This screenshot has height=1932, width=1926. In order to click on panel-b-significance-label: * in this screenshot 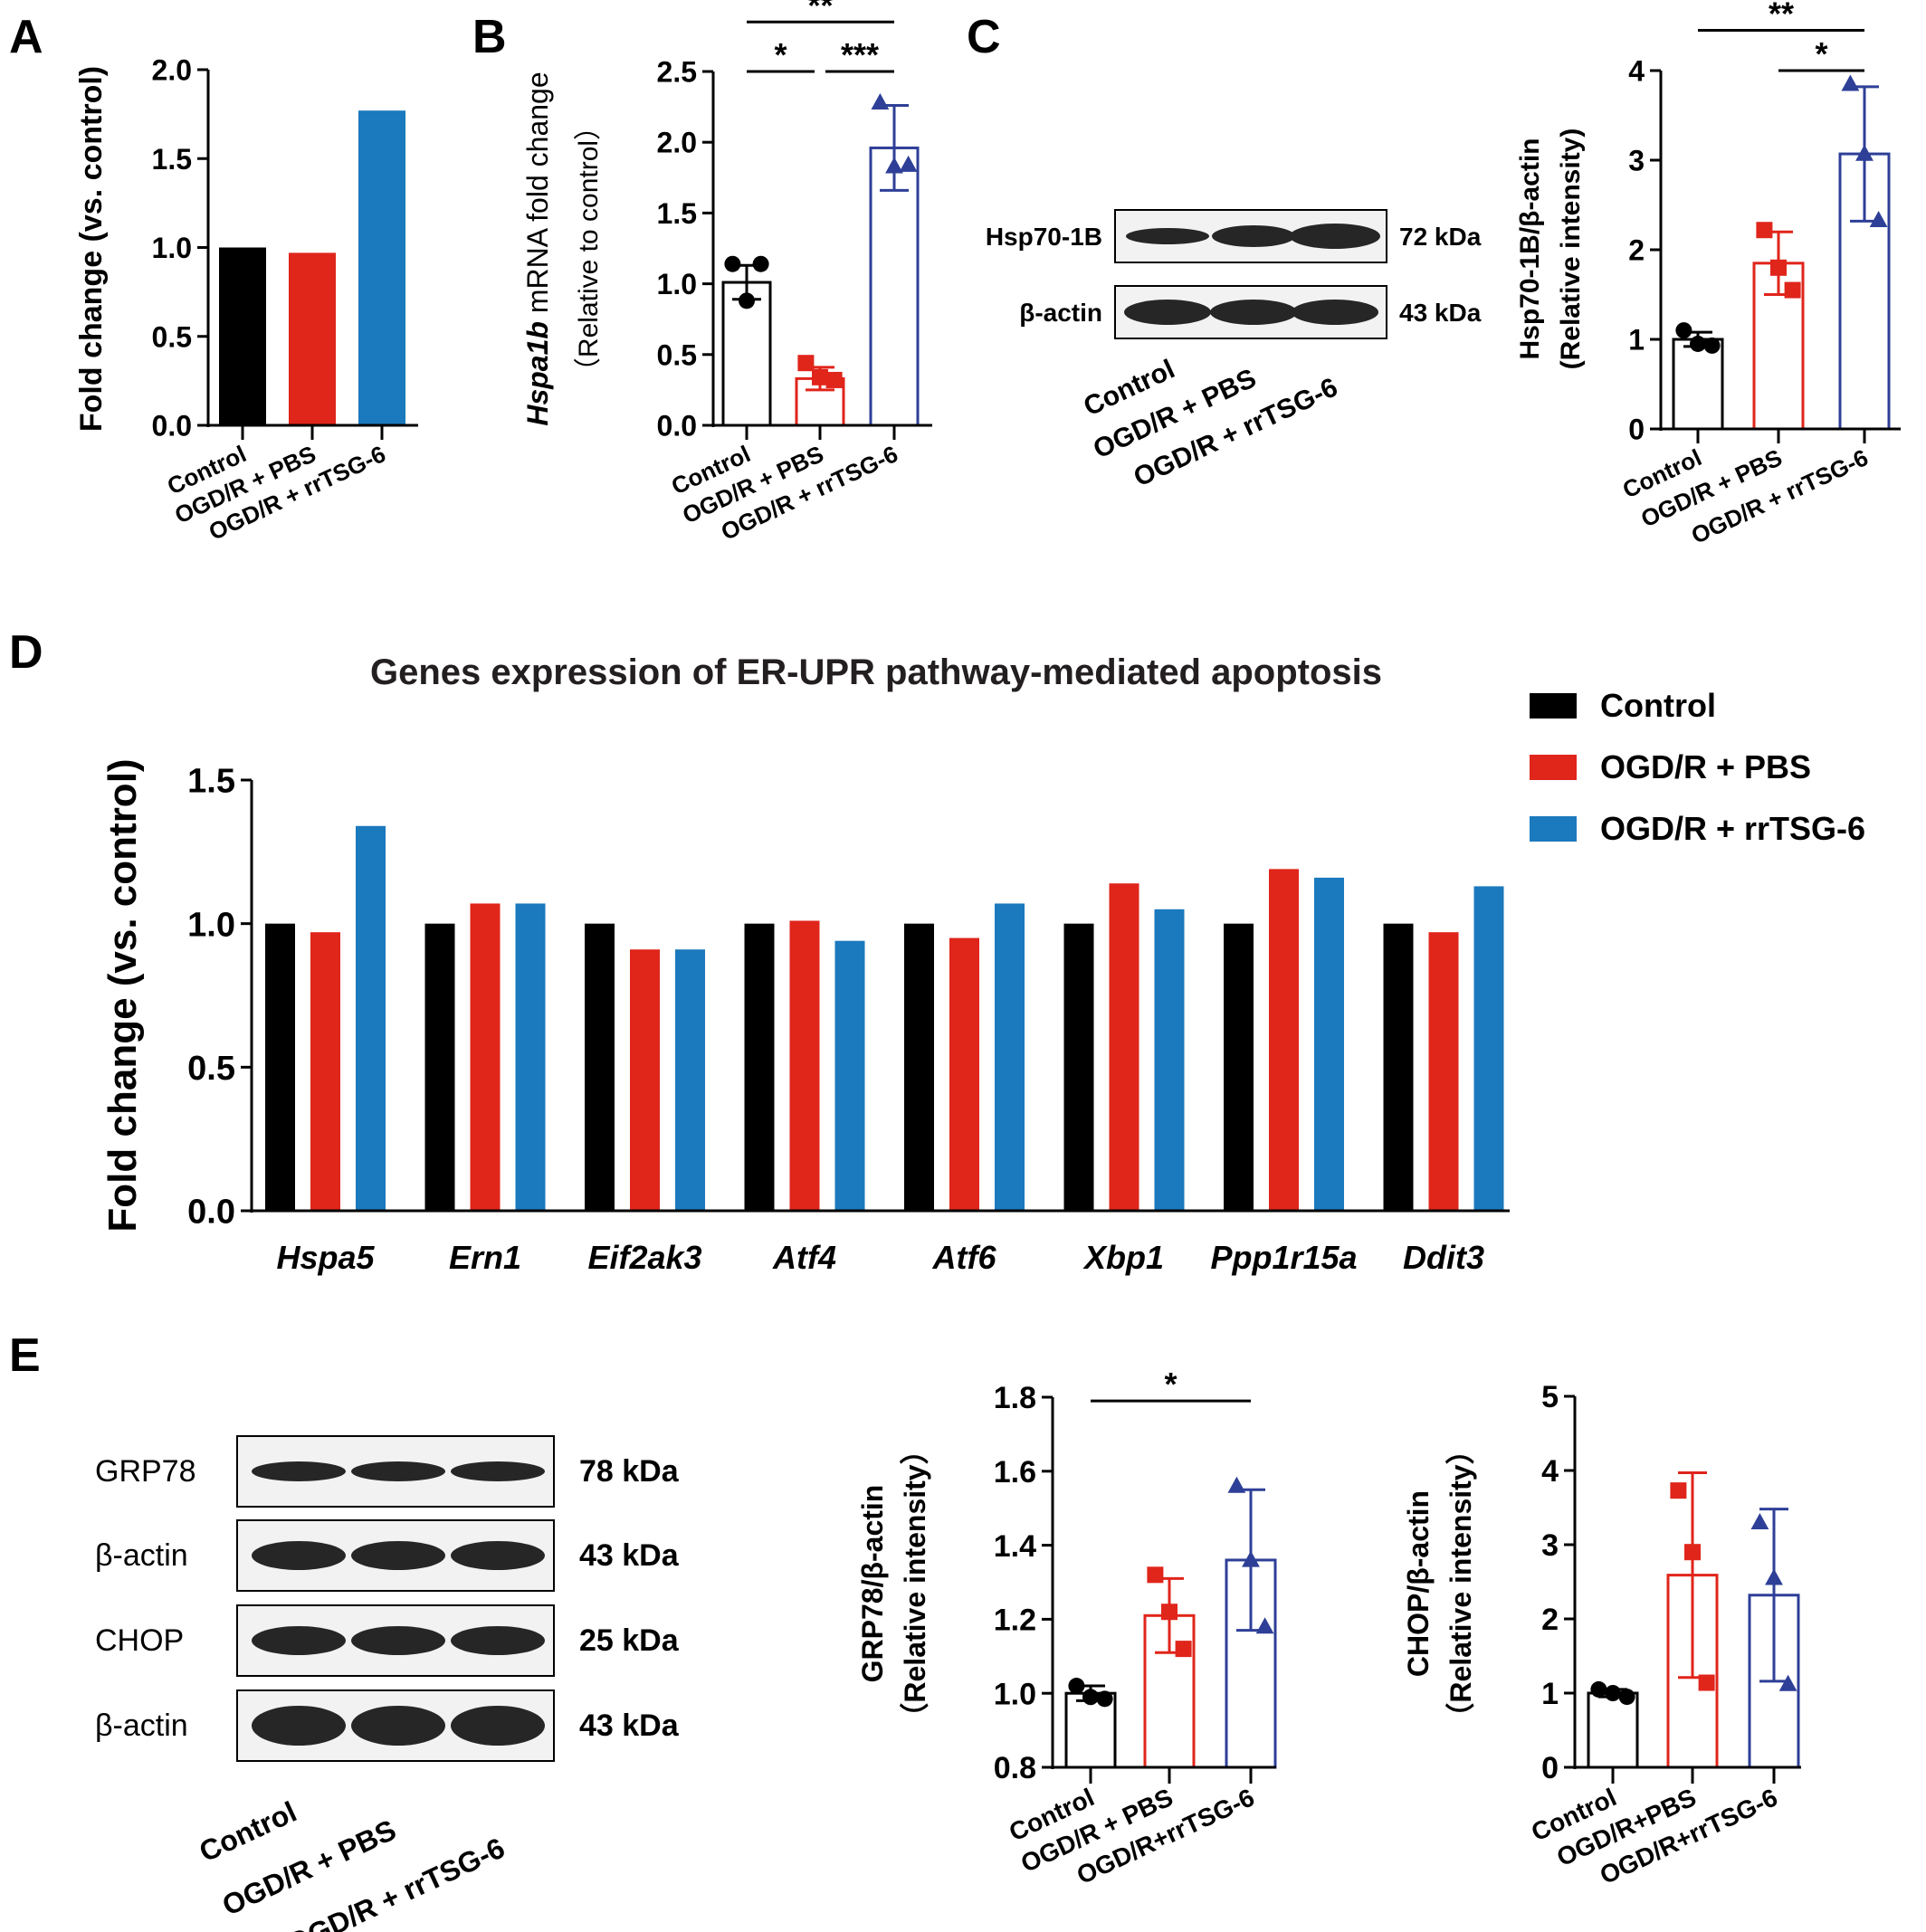, I will do `click(780, 54)`.